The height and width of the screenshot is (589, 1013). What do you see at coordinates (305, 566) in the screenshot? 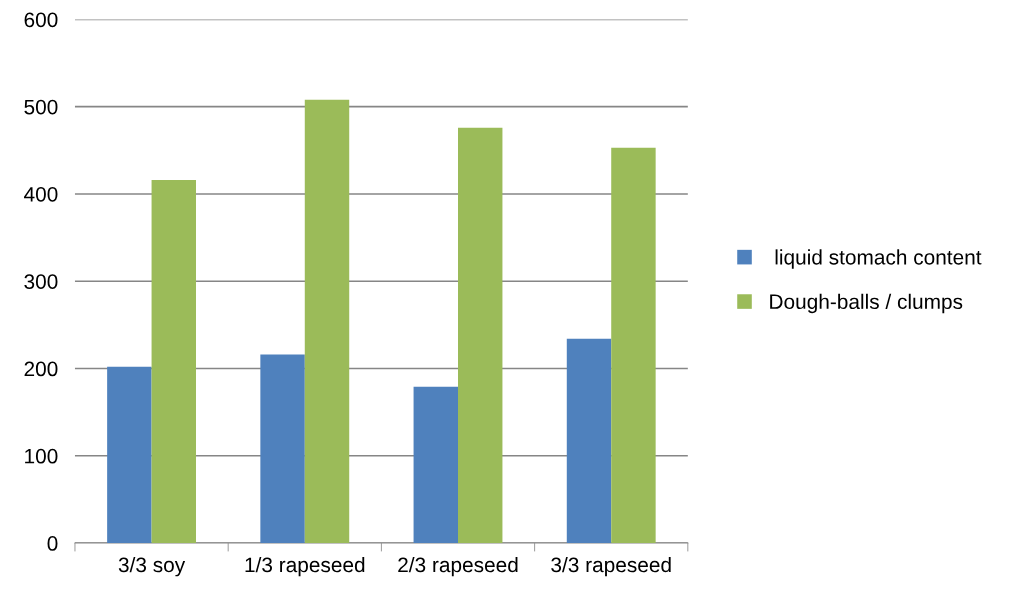
I see `x-tick-label: 1/3 rapeseed` at bounding box center [305, 566].